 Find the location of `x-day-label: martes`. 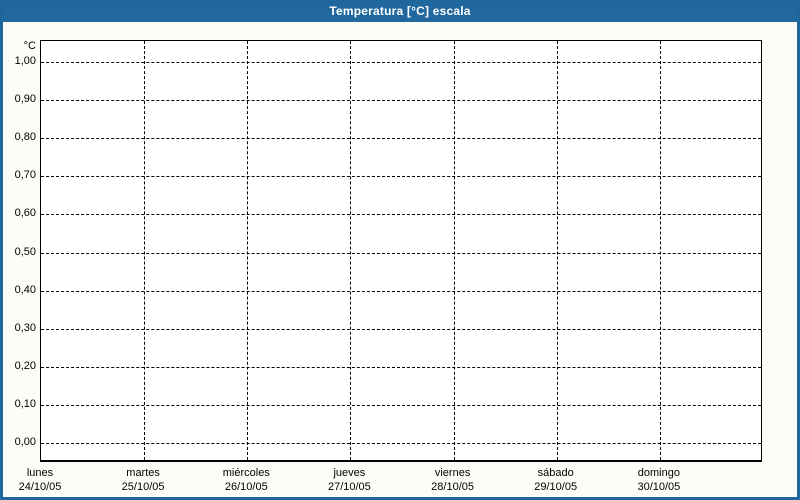

x-day-label: martes is located at coordinates (143, 473).